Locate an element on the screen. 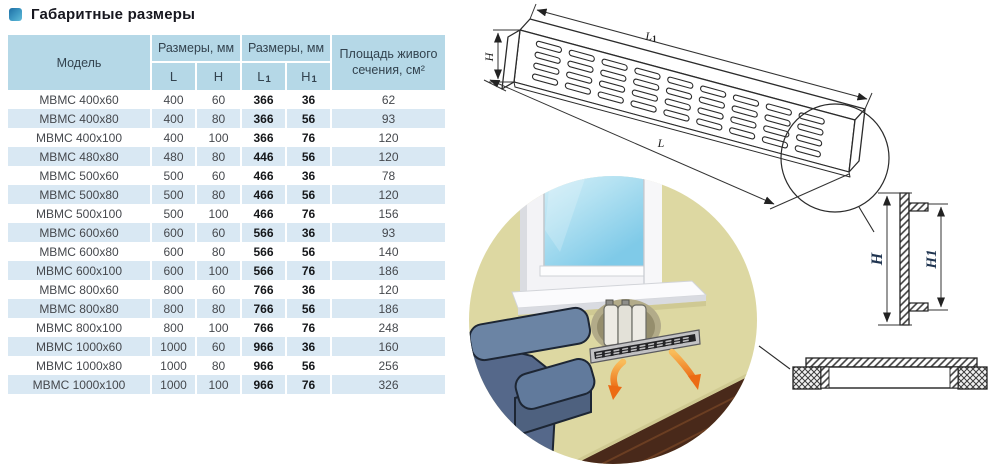  detail-circle is located at coordinates (835, 158).